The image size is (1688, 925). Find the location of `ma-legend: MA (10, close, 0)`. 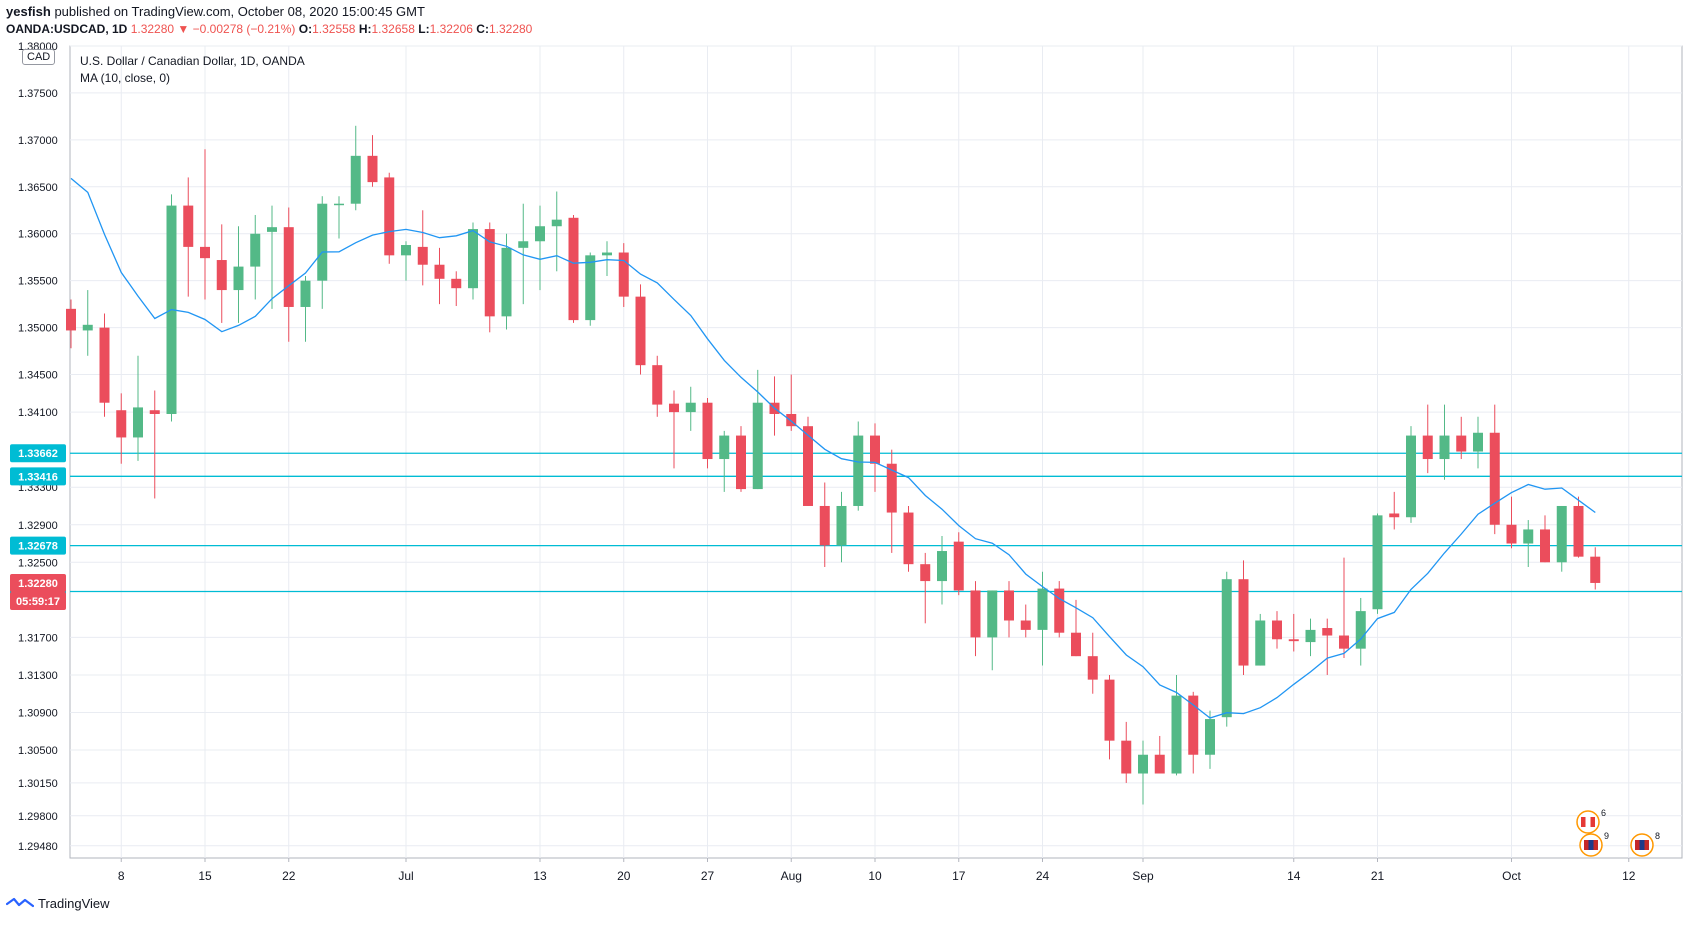

ma-legend: MA (10, close, 0) is located at coordinates (125, 78).